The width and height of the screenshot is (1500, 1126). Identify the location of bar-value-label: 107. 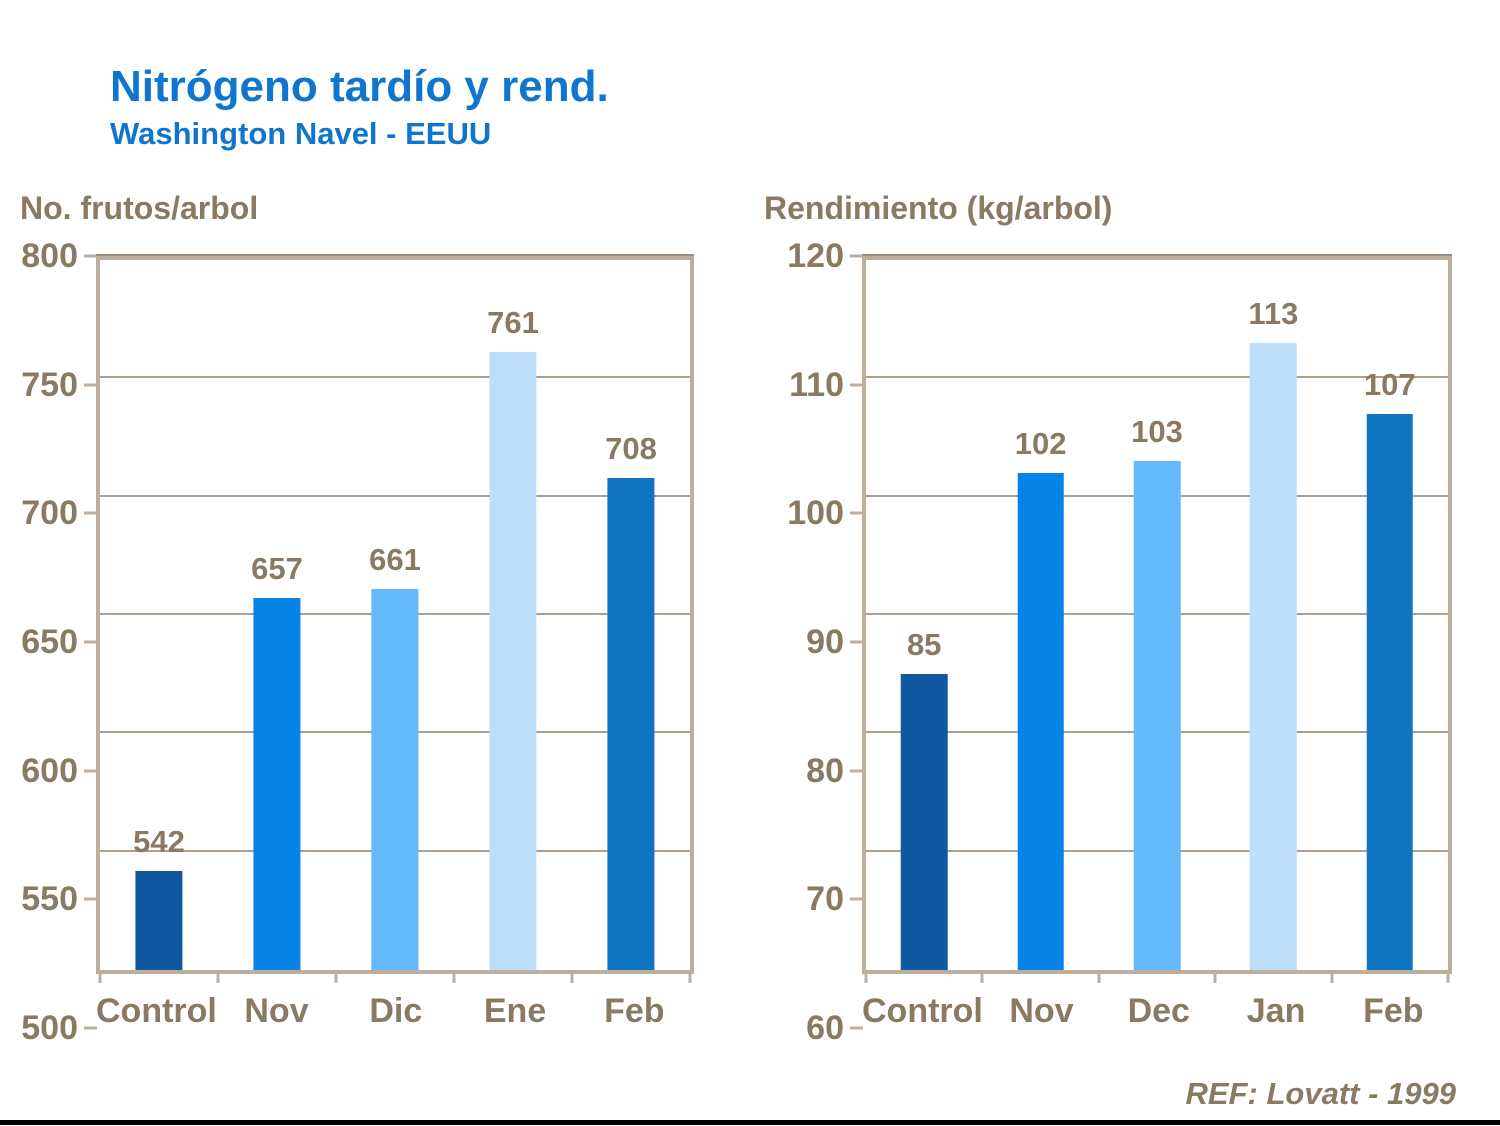
(1389, 384).